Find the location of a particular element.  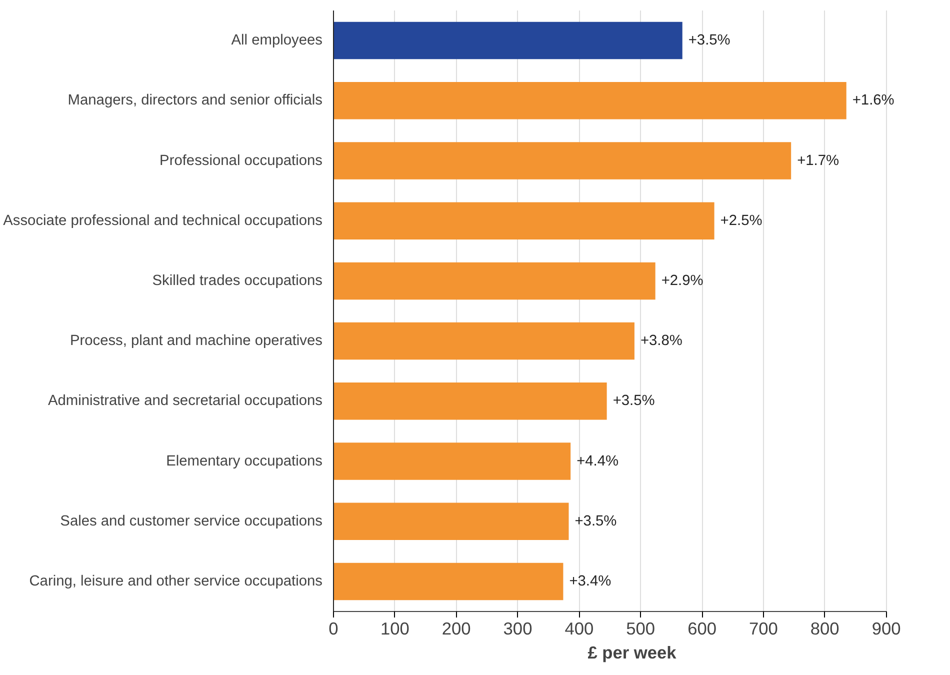

x-tick-label: 500 is located at coordinates (641, 628).